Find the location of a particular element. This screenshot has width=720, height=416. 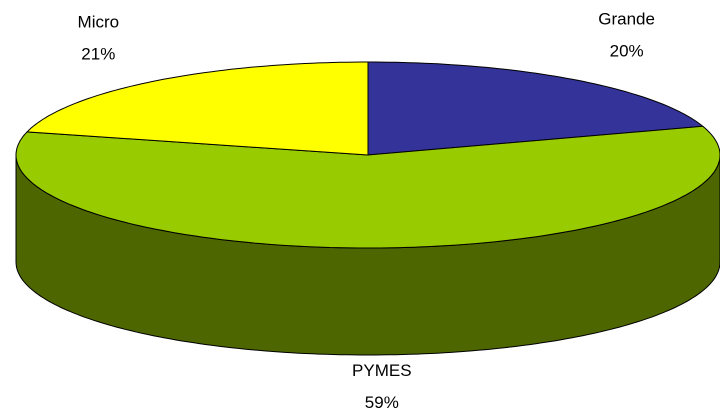

slice-value-label: 59% is located at coordinates (382, 402).